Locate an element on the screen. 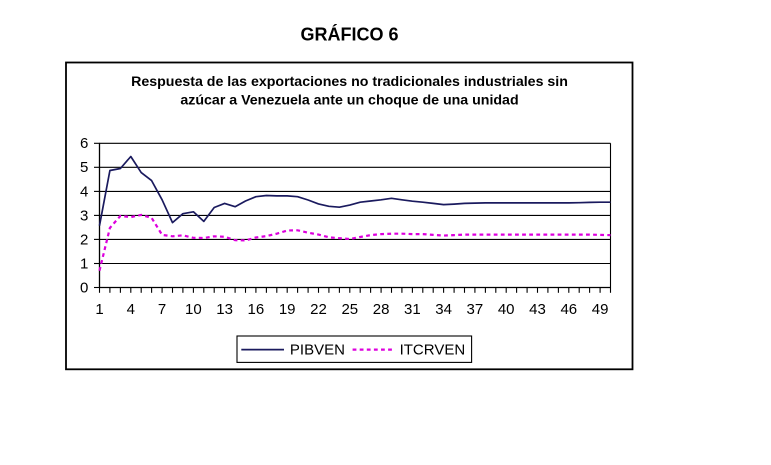 Image resolution: width=771 pixels, height=465 pixels. svg-text: GRÁFICO 6 is located at coordinates (349, 33).